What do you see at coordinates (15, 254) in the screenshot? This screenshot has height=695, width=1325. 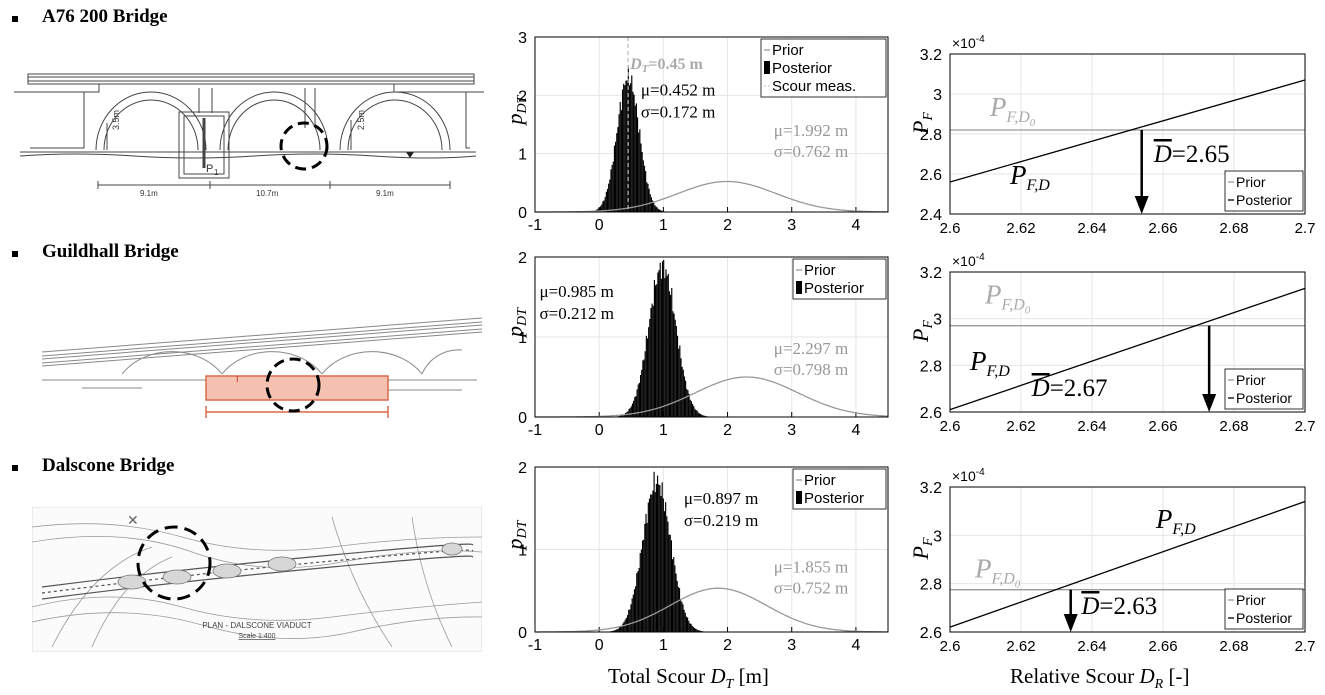 I see `bullet-icon` at bounding box center [15, 254].